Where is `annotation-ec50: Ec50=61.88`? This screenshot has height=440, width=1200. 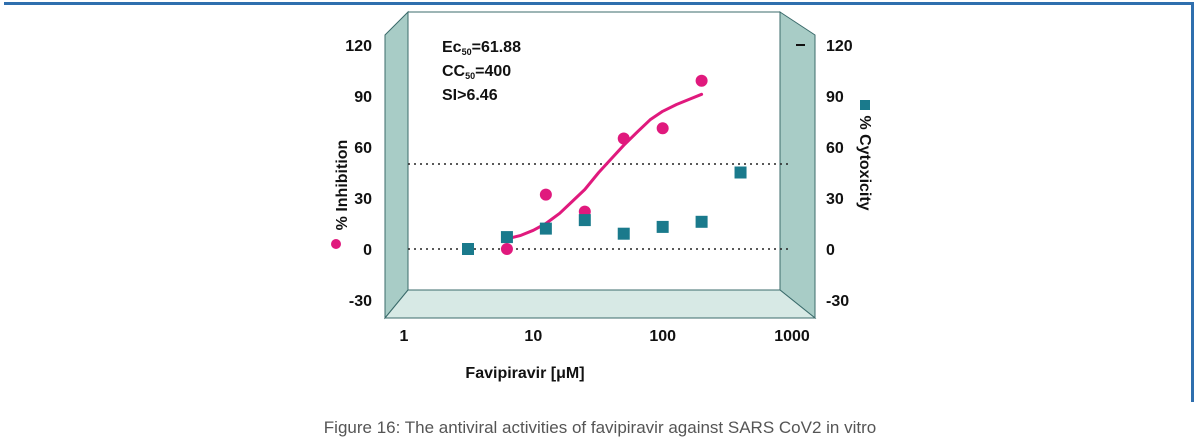
annotation-ec50: Ec50=61.88 is located at coordinates (481, 48).